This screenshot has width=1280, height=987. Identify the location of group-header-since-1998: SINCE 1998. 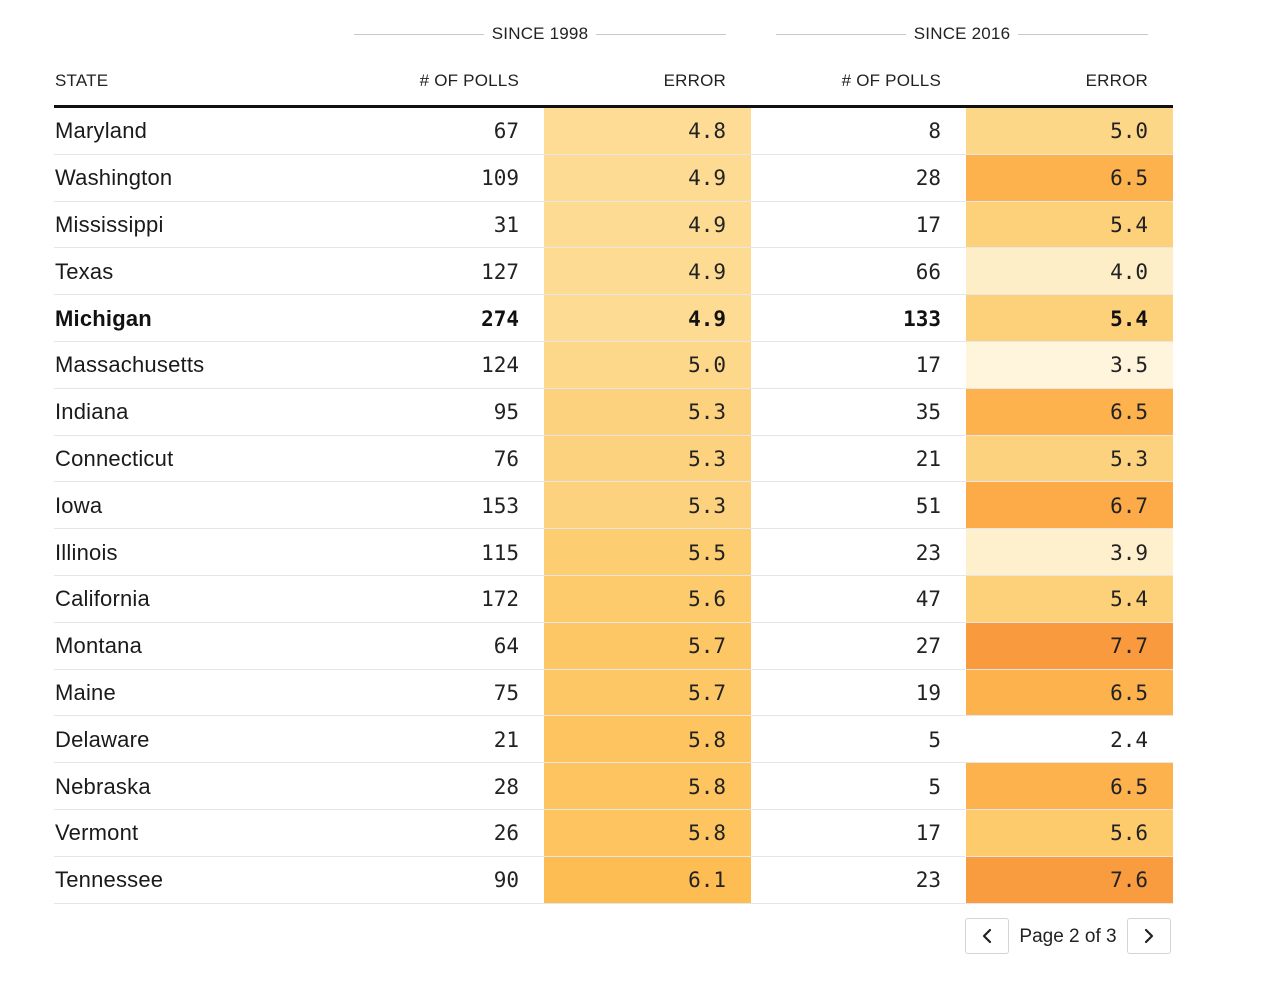
(540, 34).